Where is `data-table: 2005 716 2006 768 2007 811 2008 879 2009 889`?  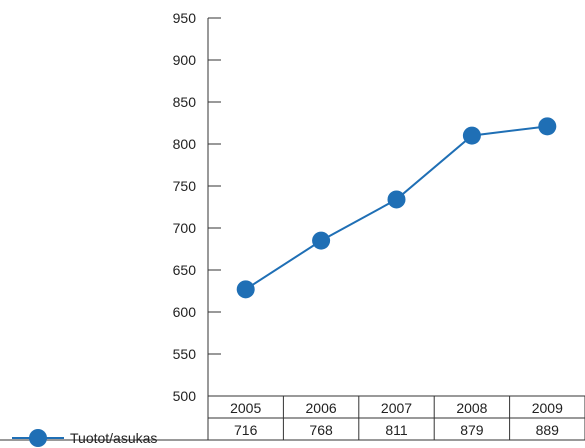 data-table: 2005 716 2006 768 2007 811 2008 879 2009 889 is located at coordinates (292, 418).